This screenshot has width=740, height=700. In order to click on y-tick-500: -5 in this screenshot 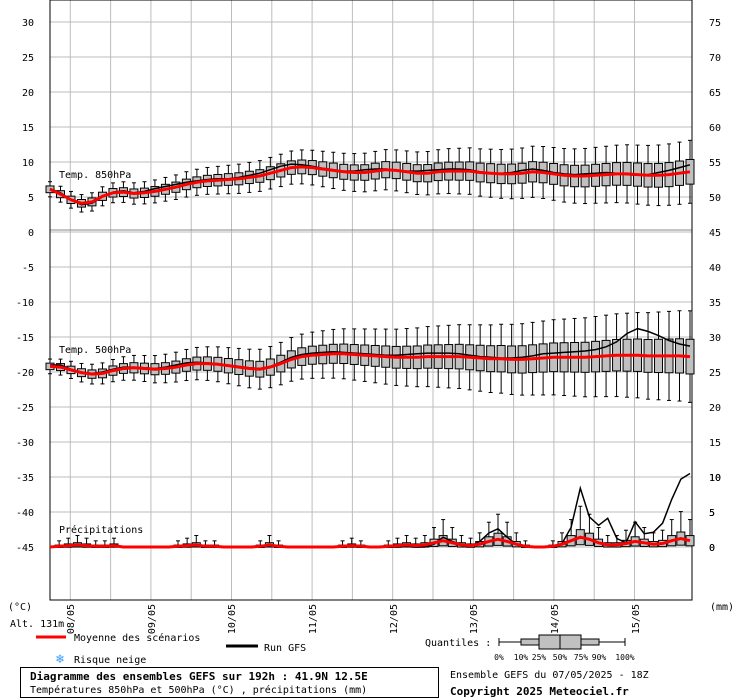, I will do `click(28, 268)`.